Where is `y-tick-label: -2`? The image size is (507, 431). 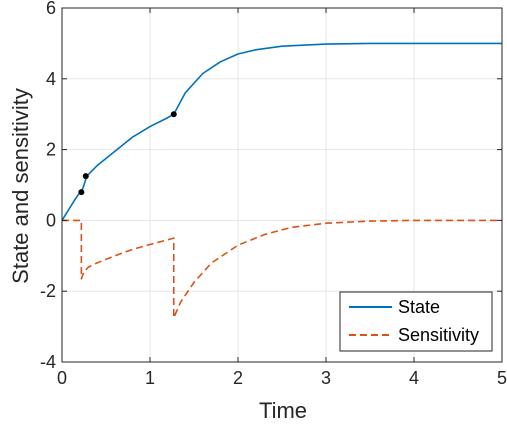
y-tick-label: -2 is located at coordinates (48, 291).